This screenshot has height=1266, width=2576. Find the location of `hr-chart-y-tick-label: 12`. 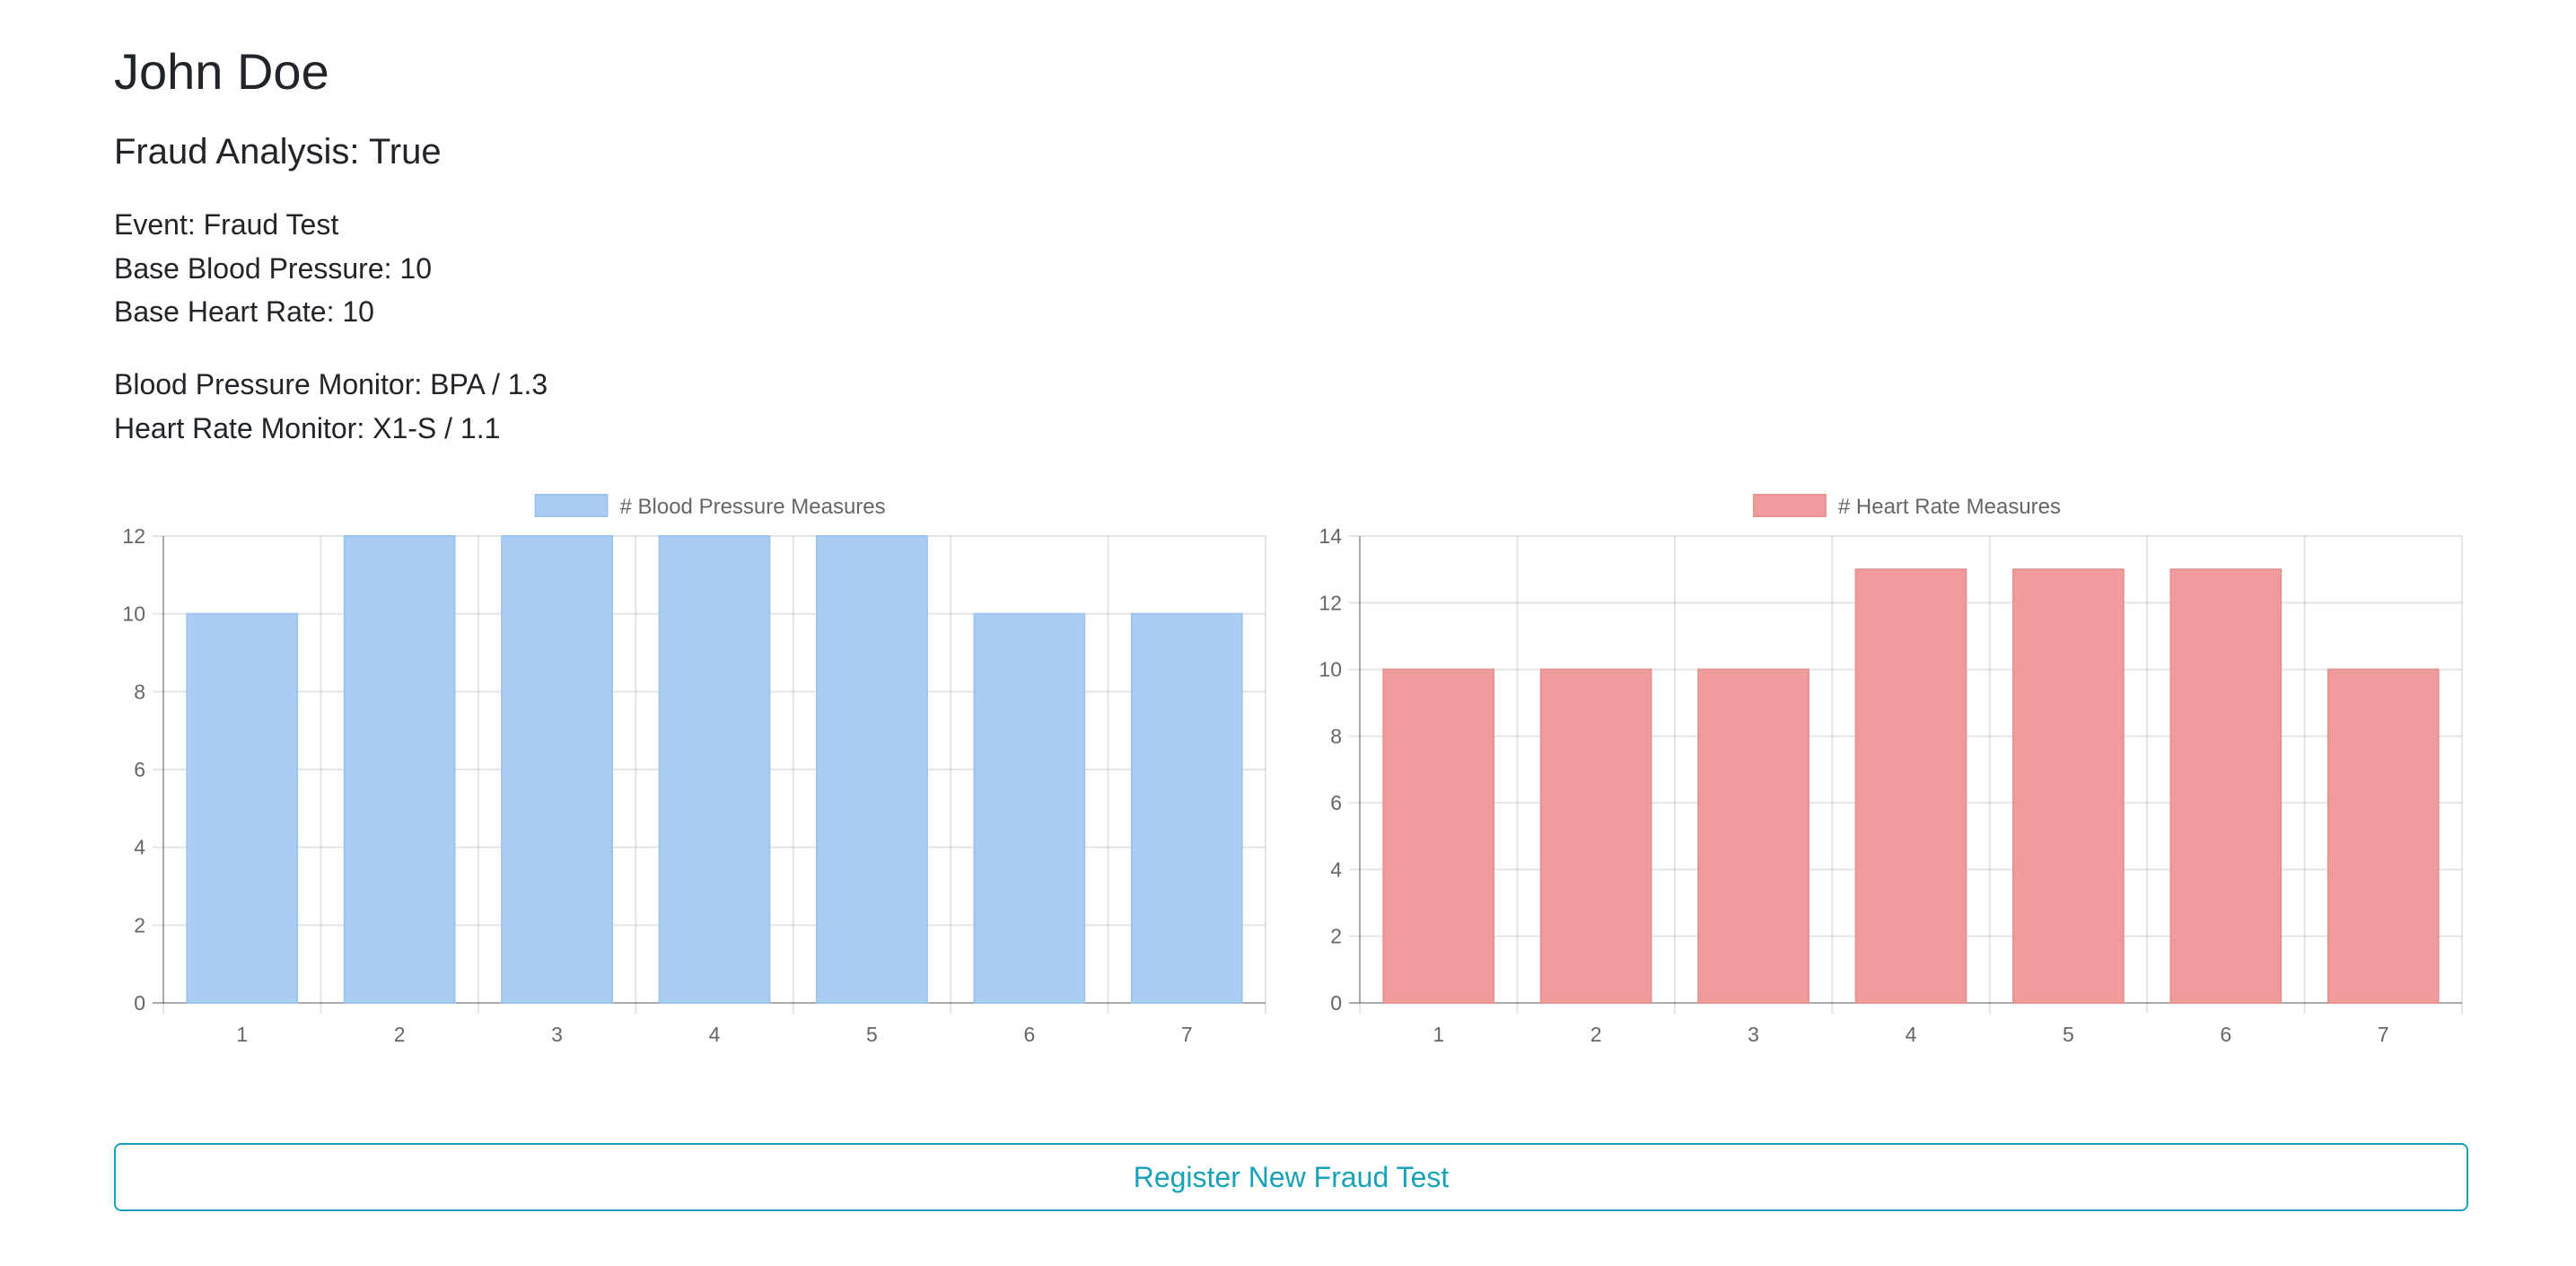

hr-chart-y-tick-label: 12 is located at coordinates (1330, 602).